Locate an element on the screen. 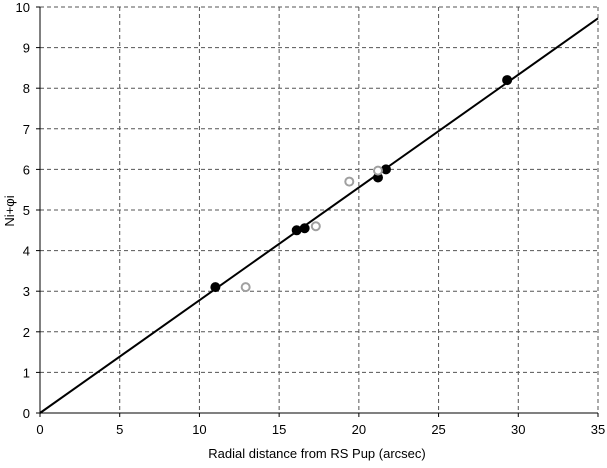 The width and height of the screenshot is (607, 468). x-tick-label: 0 is located at coordinates (39, 429).